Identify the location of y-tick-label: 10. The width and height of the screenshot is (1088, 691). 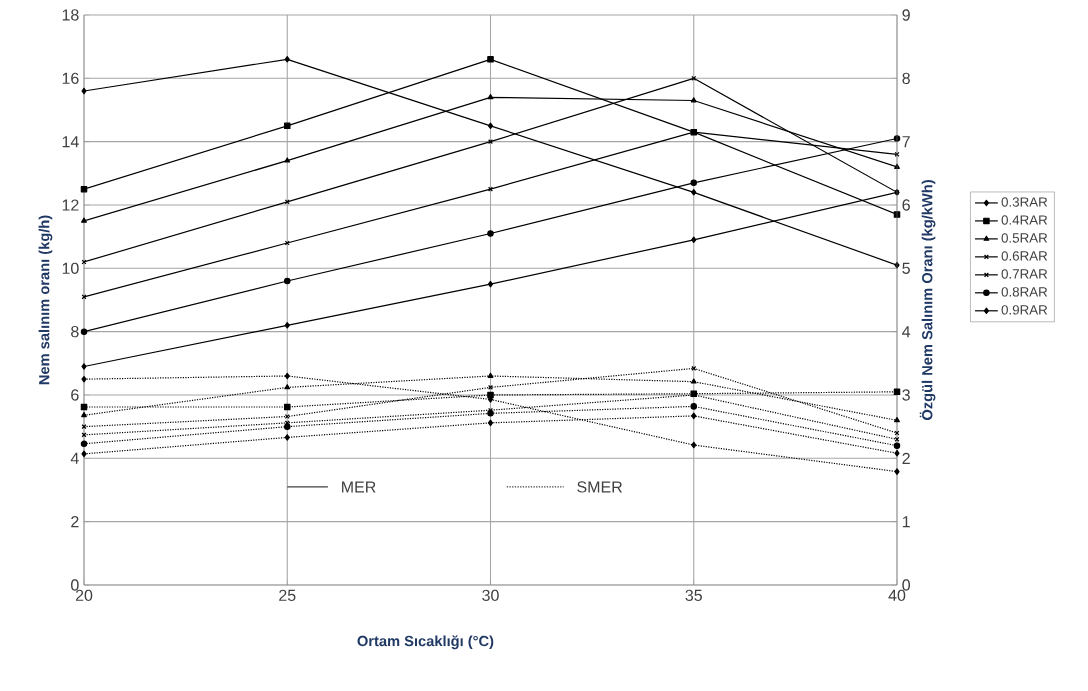
(70, 268).